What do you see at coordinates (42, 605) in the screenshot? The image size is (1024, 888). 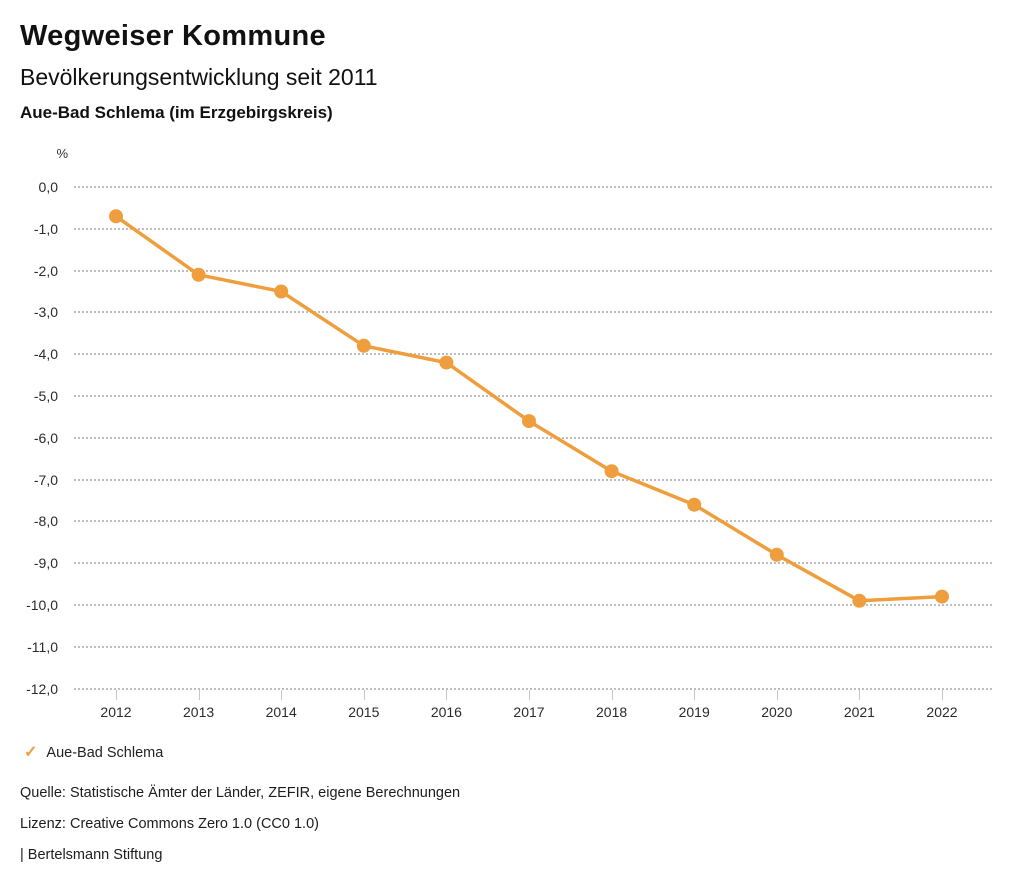 I see `y-axis-tick-label: -10,0` at bounding box center [42, 605].